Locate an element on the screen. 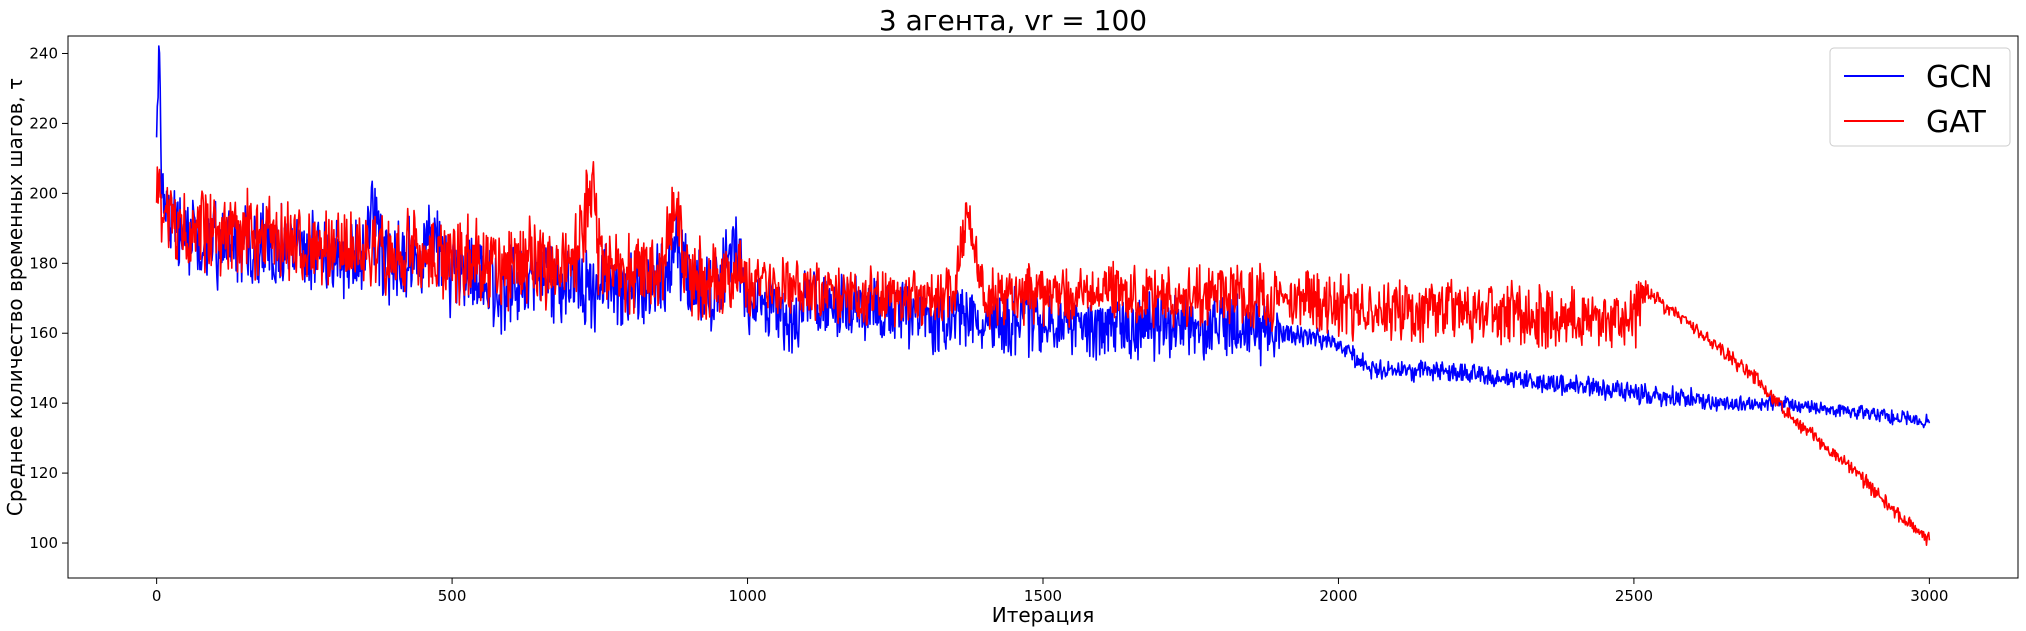  x-axis-label: Итерация is located at coordinates (1043, 615).